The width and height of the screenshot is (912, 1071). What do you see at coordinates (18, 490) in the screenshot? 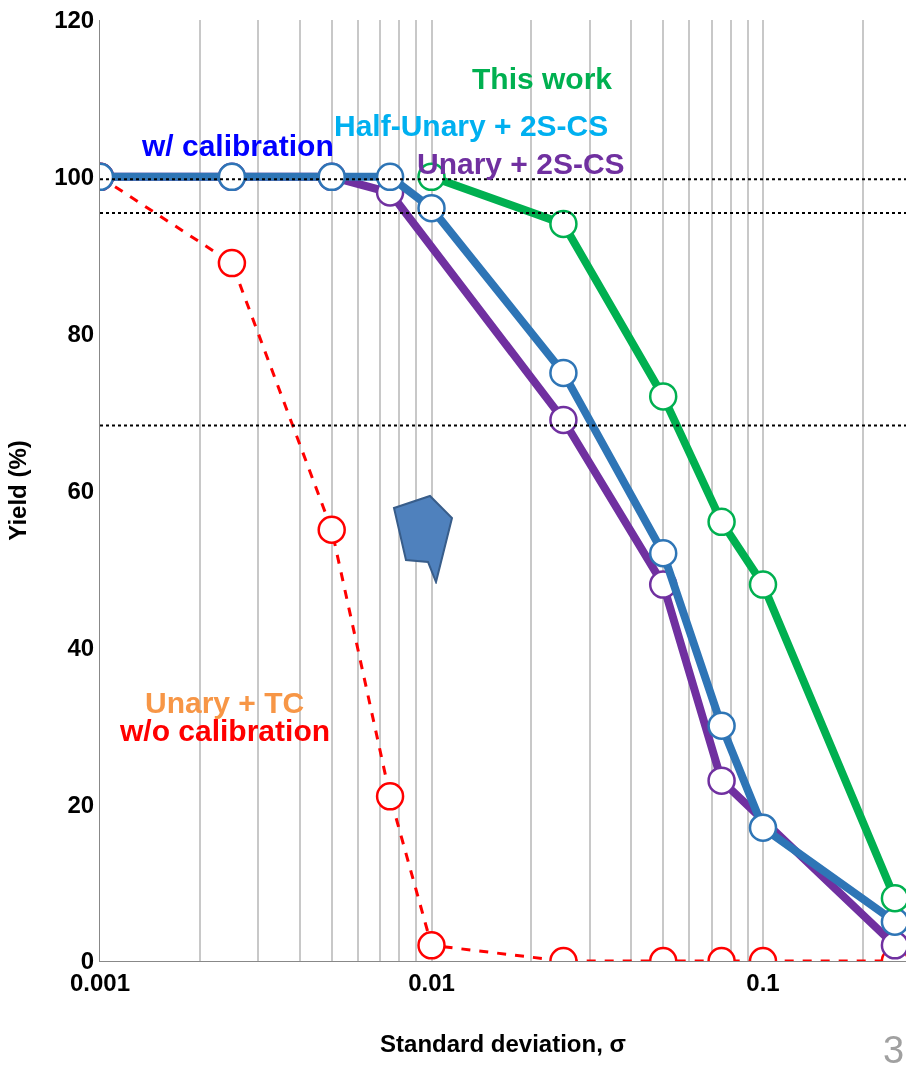
I see `y-axis-title: Yield (%)` at bounding box center [18, 490].